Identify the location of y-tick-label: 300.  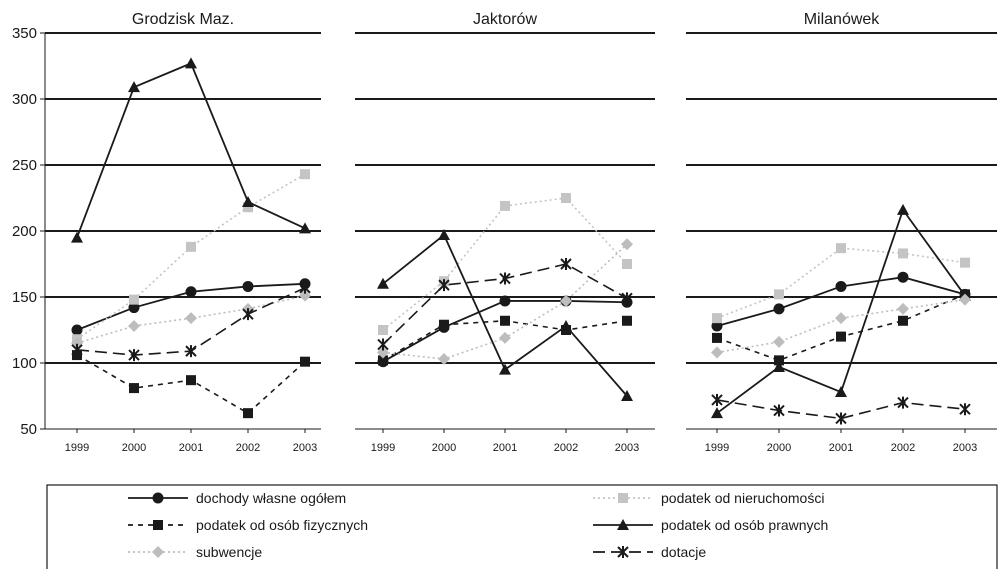
(24, 99).